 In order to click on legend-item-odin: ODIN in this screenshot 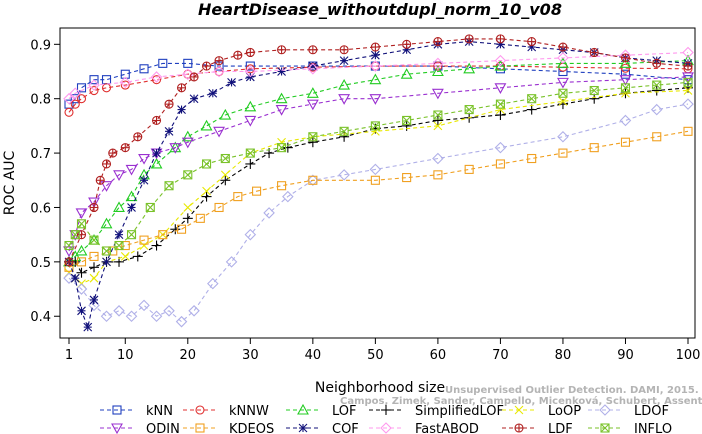, I will do `click(140, 428)`.